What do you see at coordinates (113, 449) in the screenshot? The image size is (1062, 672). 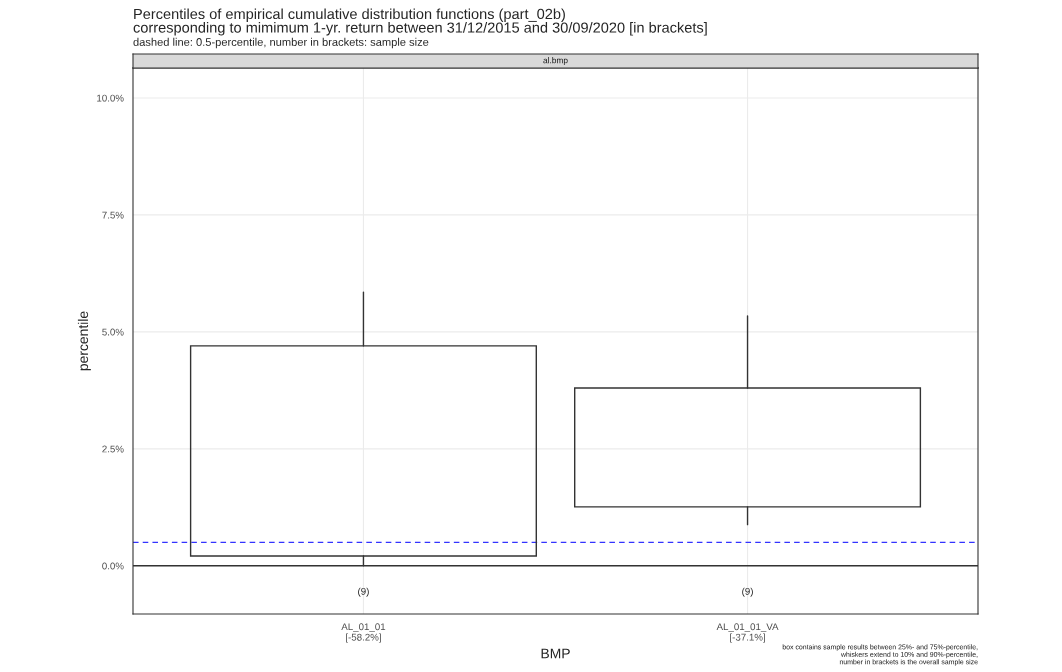 I see `y-tick-label: 2.5%` at bounding box center [113, 449].